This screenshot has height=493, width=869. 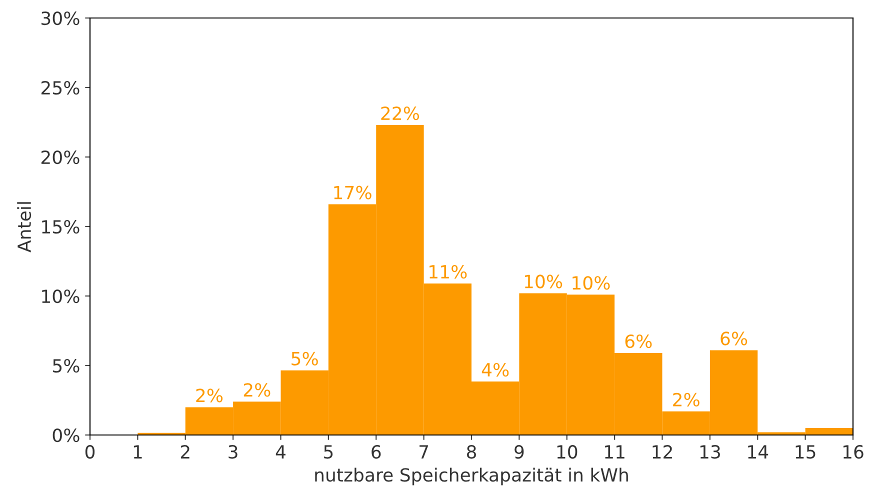 I want to click on data-label: 5%, so click(x=305, y=359).